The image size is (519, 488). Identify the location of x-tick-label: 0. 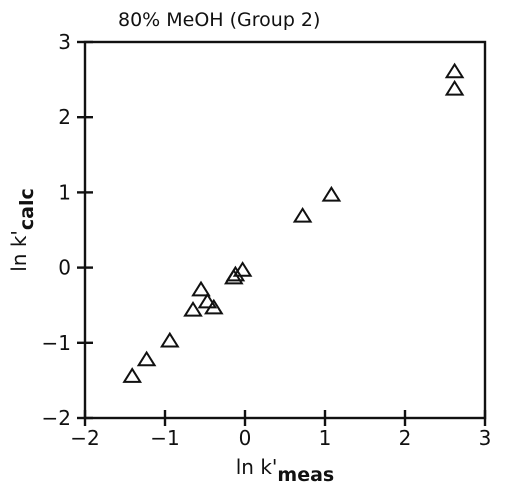
(245, 438).